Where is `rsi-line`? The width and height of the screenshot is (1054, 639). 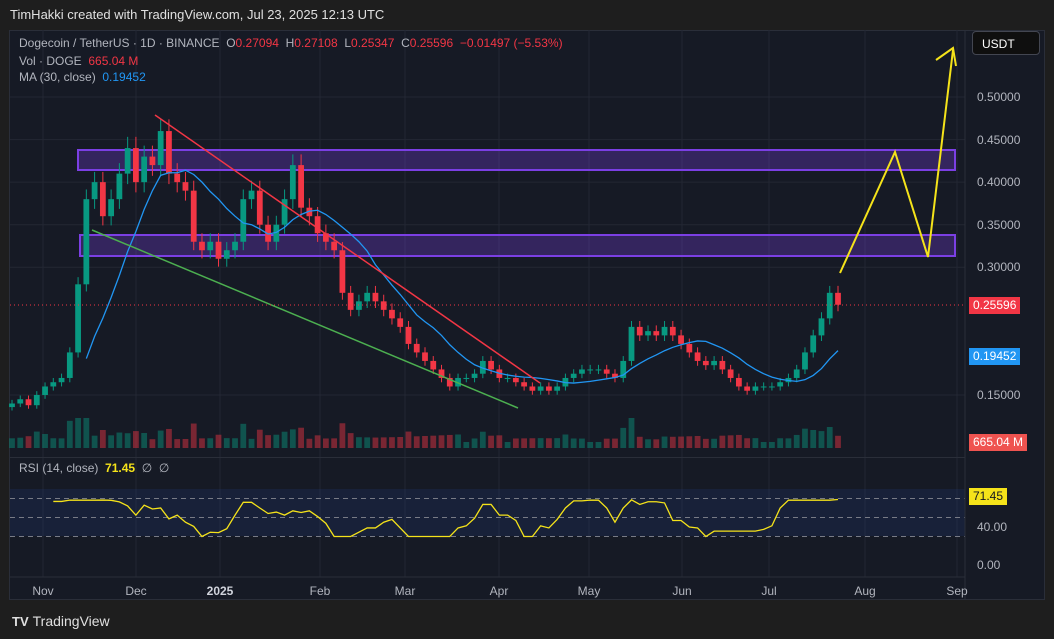 rsi-line is located at coordinates (446, 518).